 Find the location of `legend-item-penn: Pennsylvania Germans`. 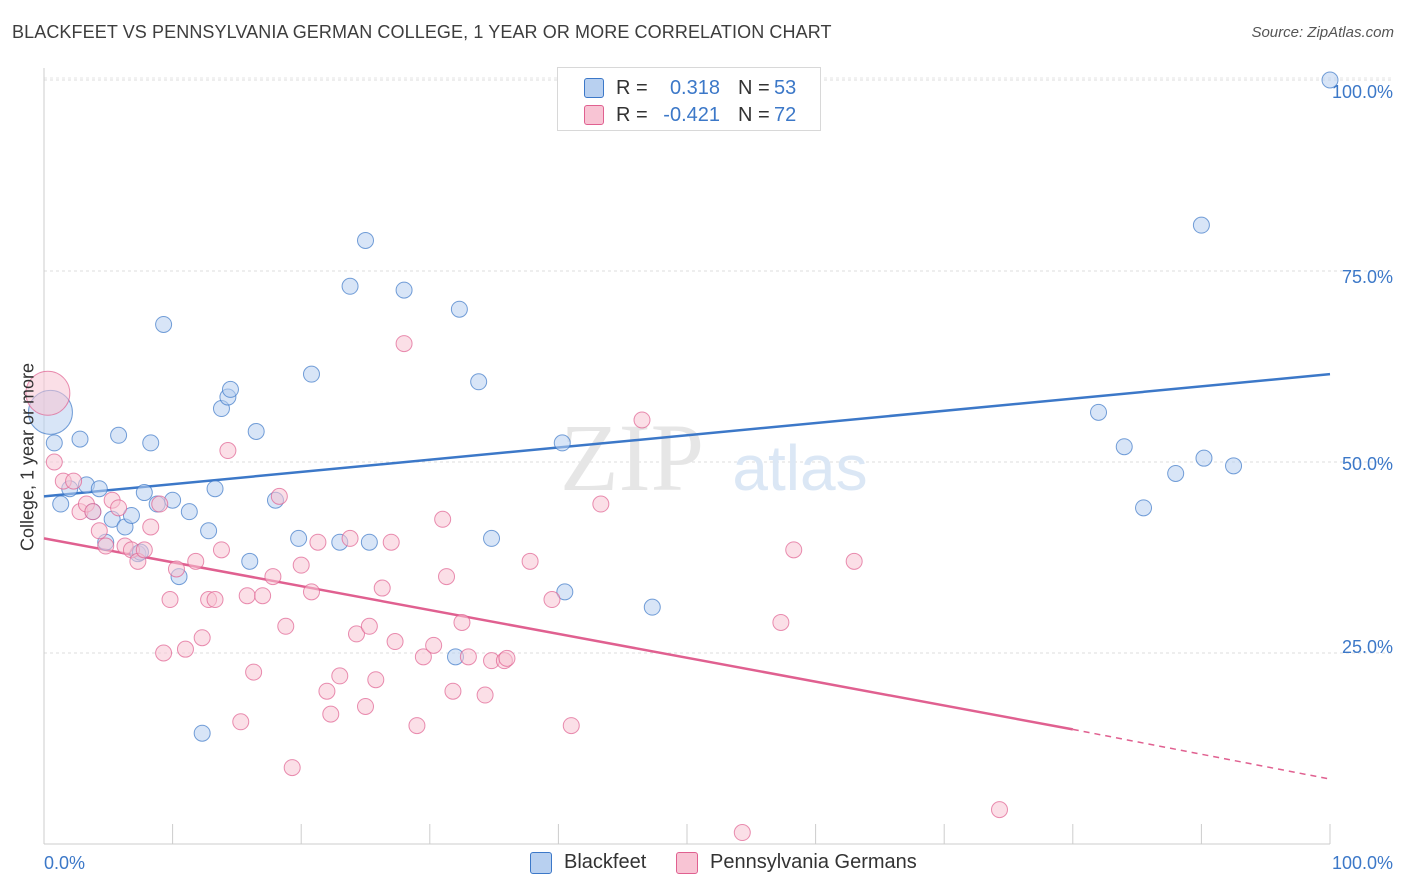

legend-item-penn: Pennsylvania Germans is located at coordinates (796, 862).